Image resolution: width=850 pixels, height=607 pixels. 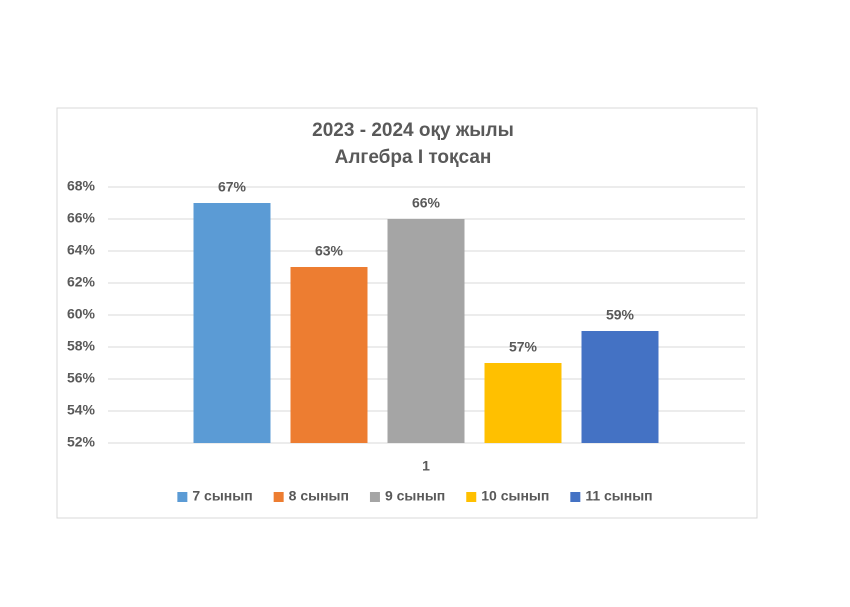 I want to click on y-tick-label: 52%, so click(x=81, y=442).